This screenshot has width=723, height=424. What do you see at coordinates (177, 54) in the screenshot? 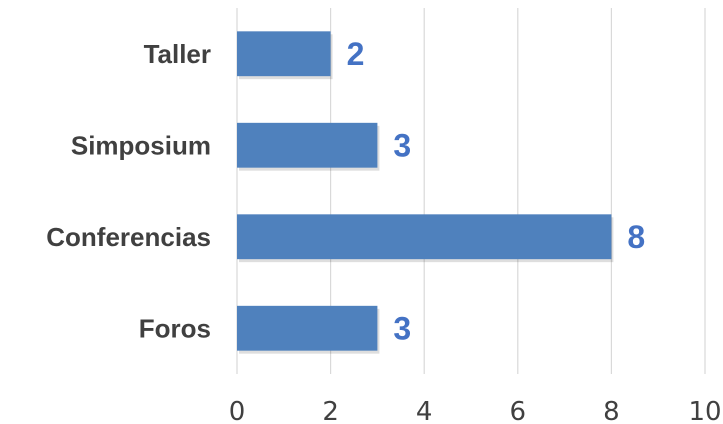
I see `category-label-taller: Taller` at bounding box center [177, 54].